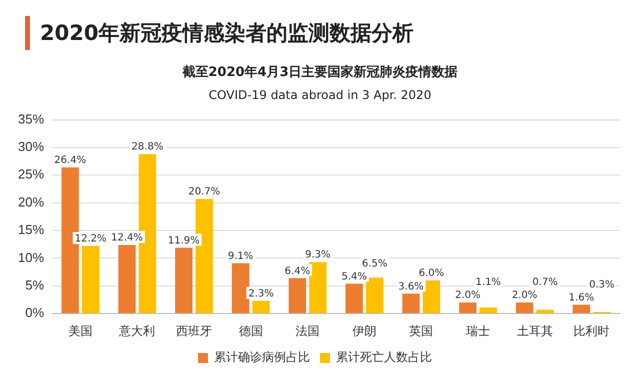  What do you see at coordinates (581, 298) in the screenshot?
I see `data-label: 1.6%` at bounding box center [581, 298].